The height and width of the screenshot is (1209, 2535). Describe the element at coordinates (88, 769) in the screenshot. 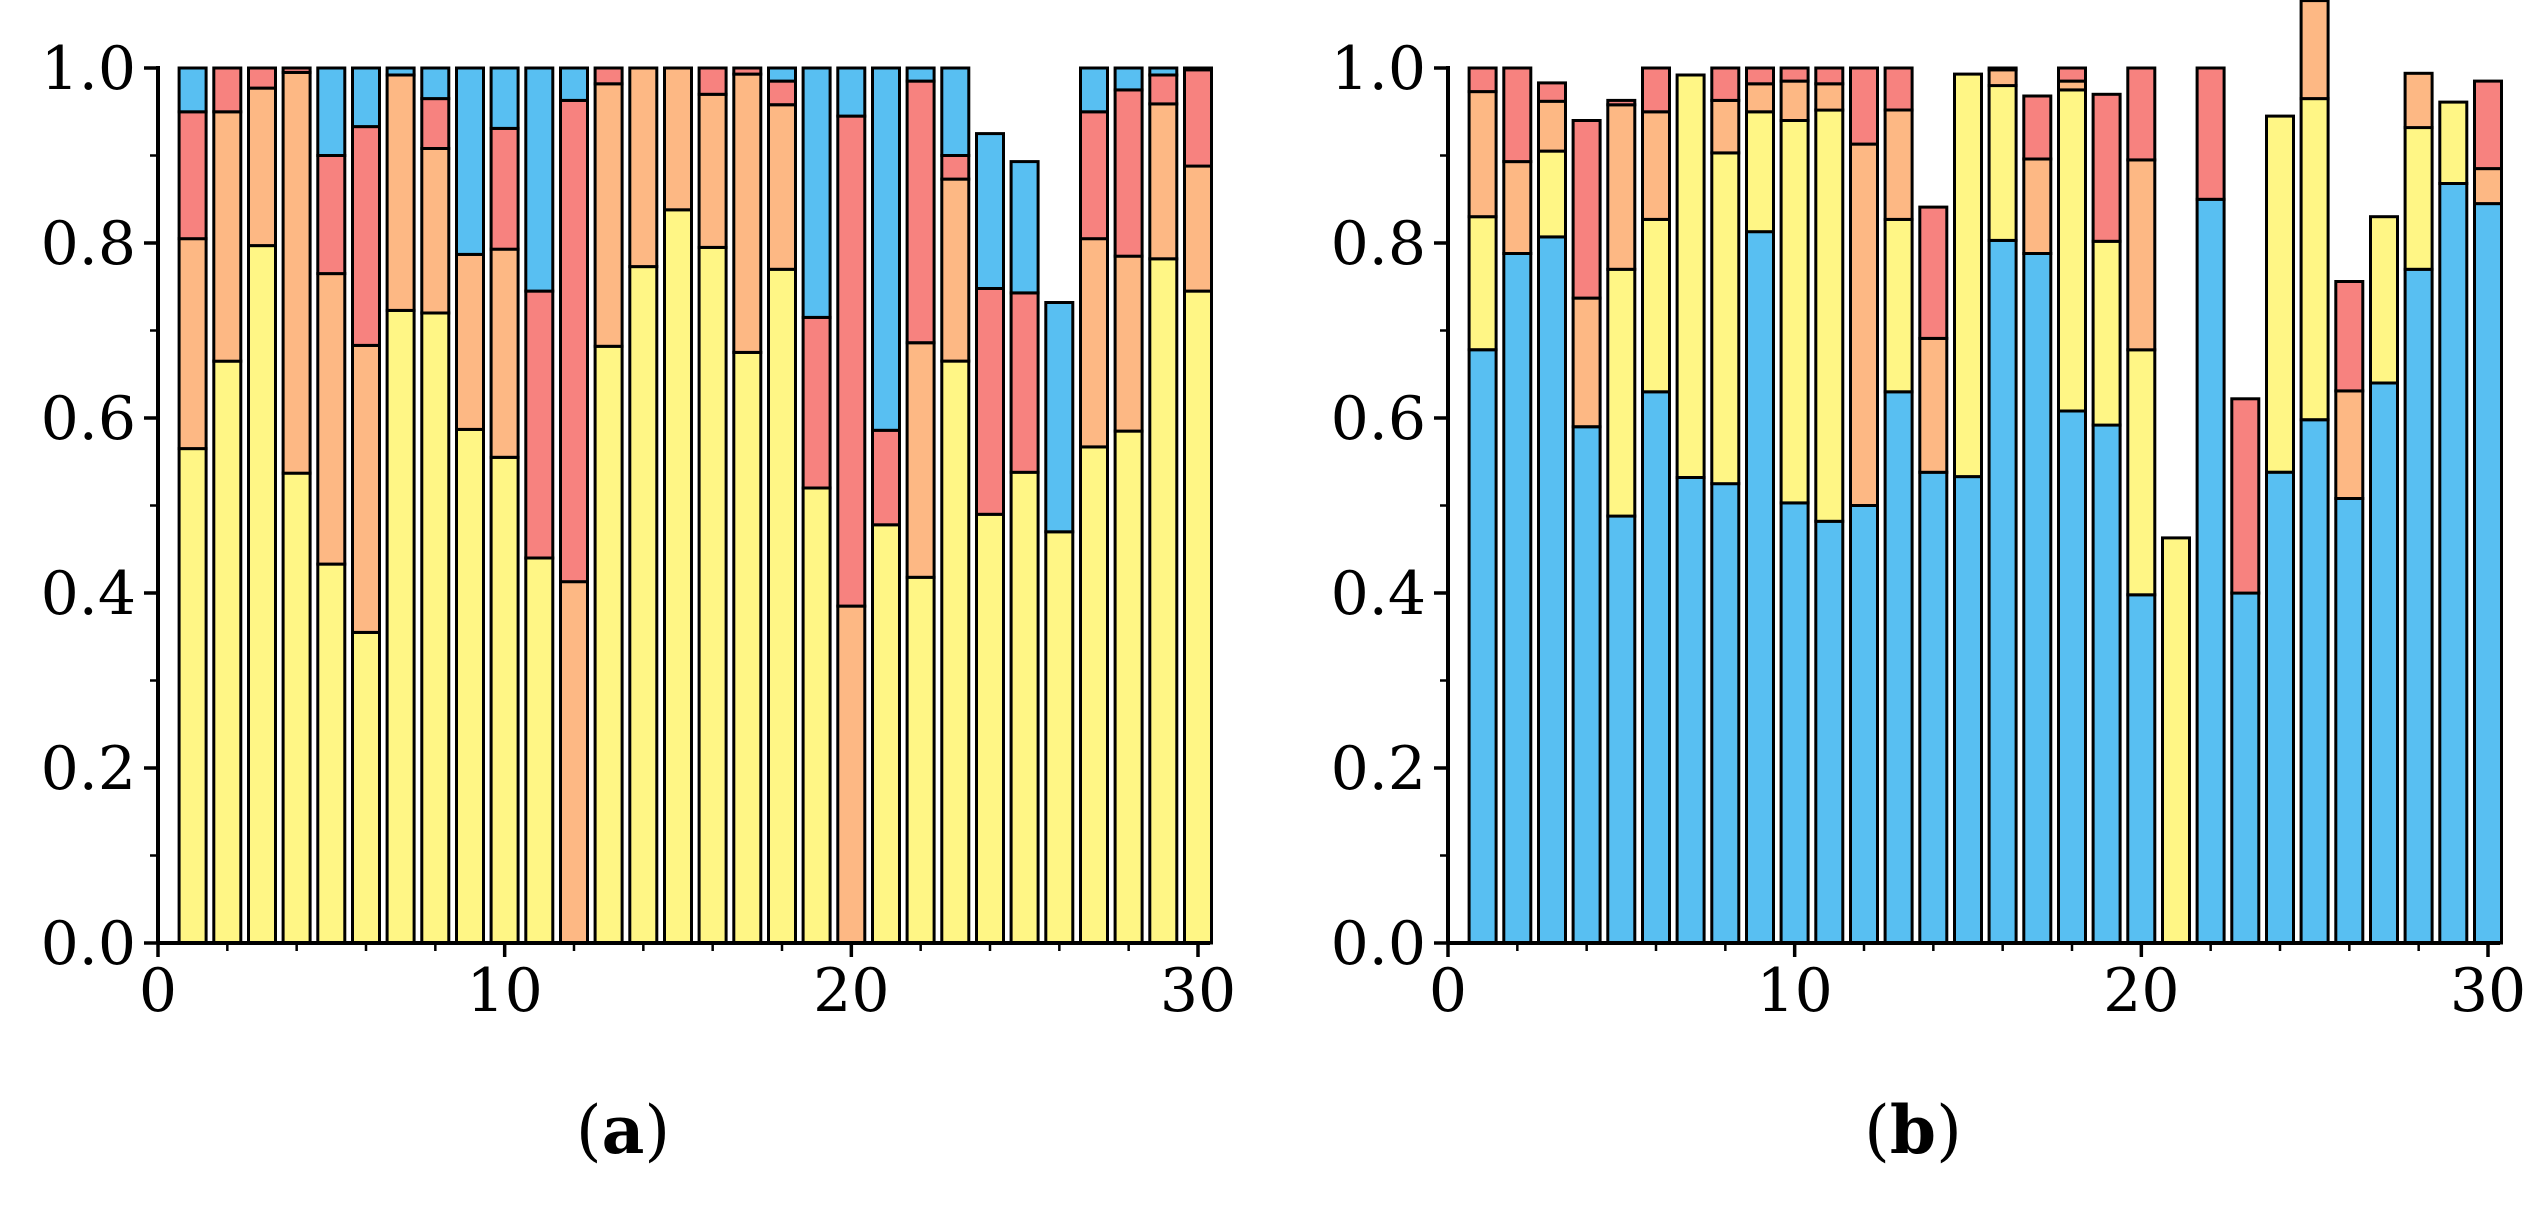

I see `y-tick-label: 0.2` at that location.